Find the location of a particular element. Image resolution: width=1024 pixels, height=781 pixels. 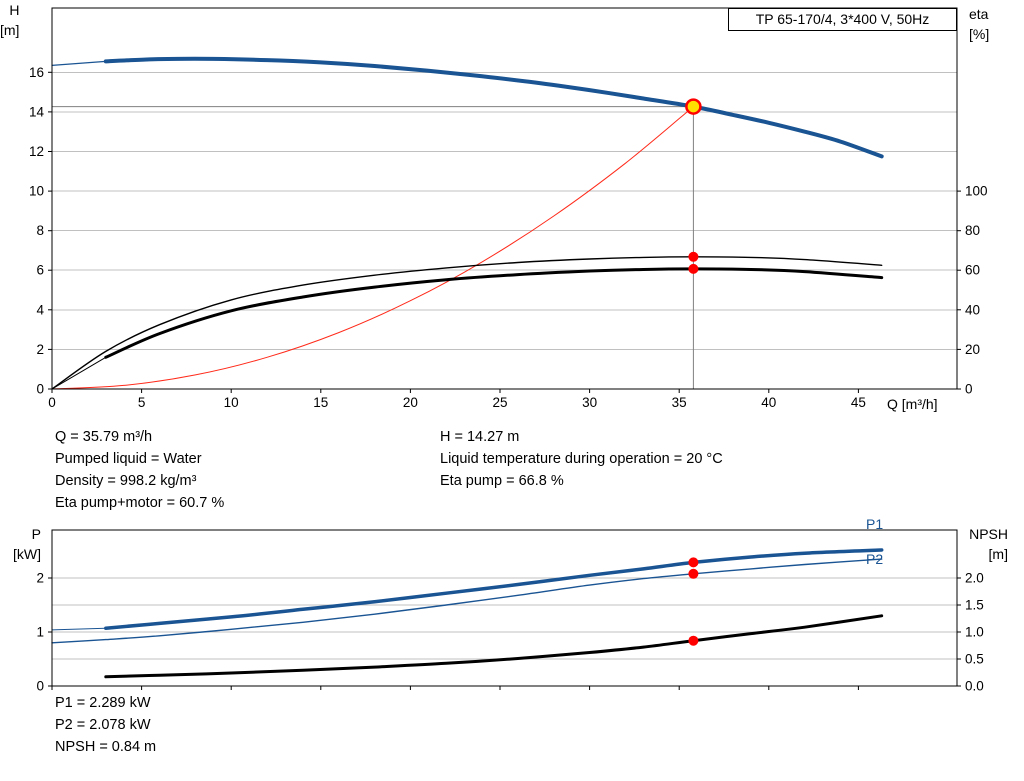

y-left-tick-label: 8 is located at coordinates (40, 230).